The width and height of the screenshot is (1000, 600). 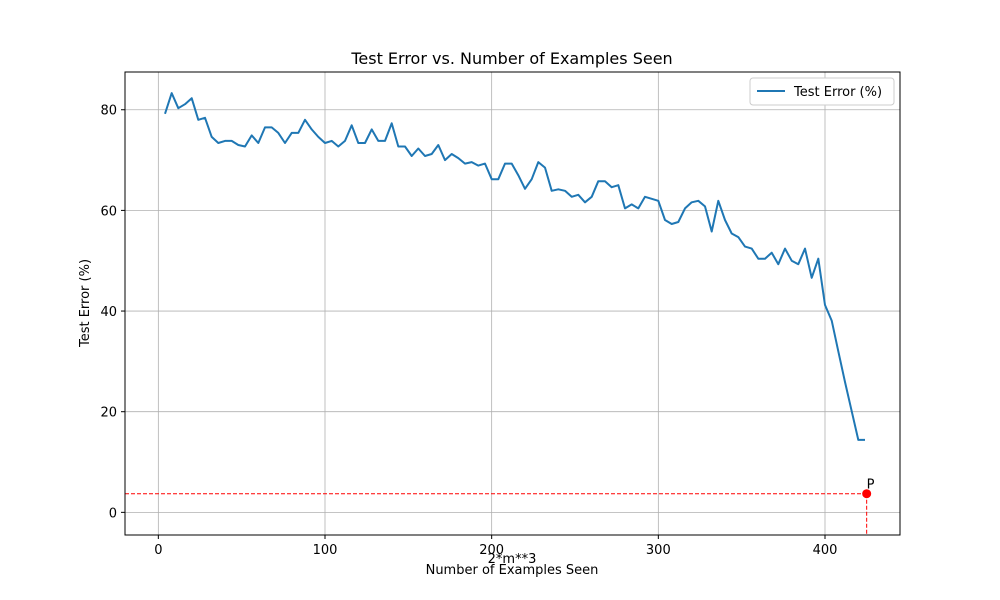 What do you see at coordinates (108, 111) in the screenshot?
I see `y-tick-label: 80` at bounding box center [108, 111].